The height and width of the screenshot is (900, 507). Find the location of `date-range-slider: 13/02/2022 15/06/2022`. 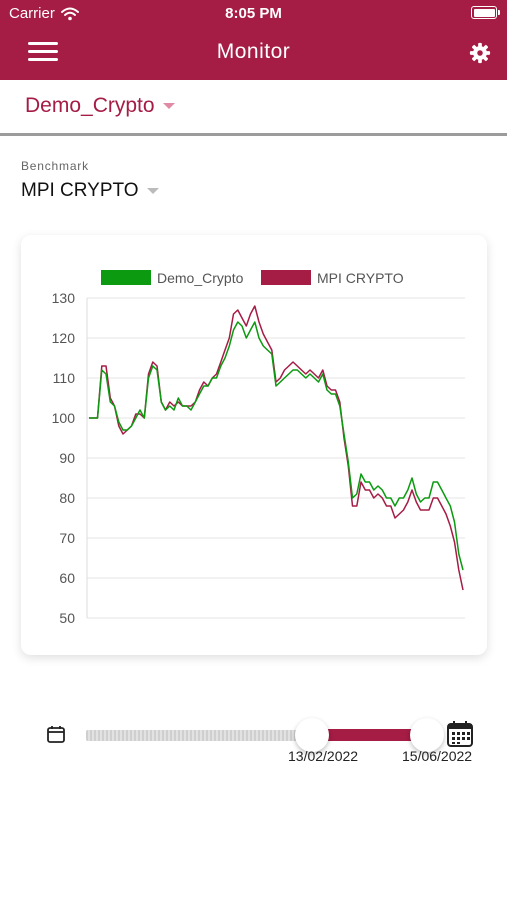

date-range-slider: 13/02/2022 15/06/2022 is located at coordinates (253, 742).